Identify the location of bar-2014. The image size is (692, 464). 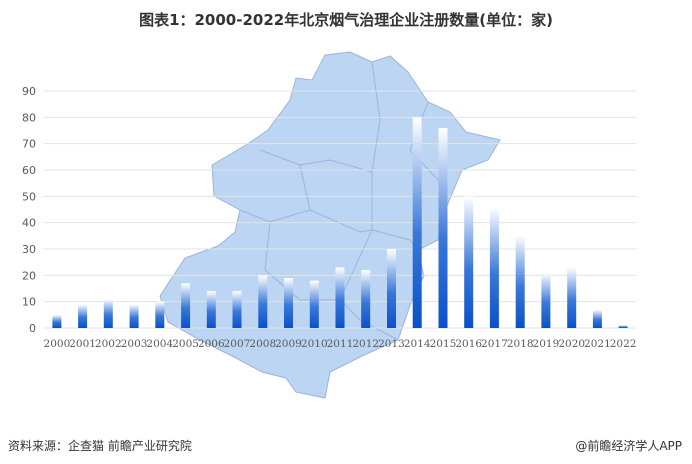
(417, 222).